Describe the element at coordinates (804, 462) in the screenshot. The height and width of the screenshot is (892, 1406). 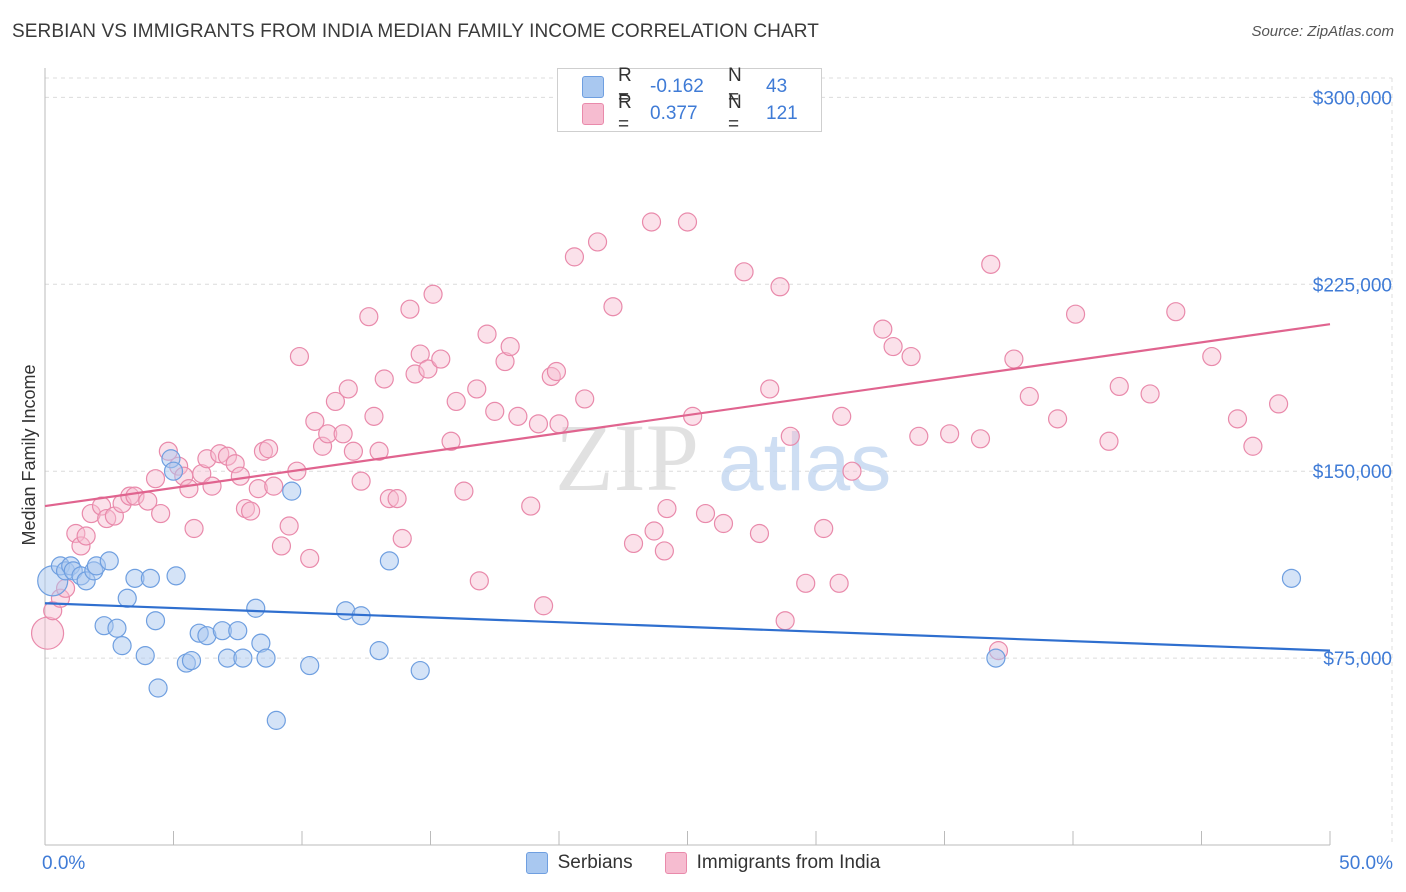
I see `watermark-atlas: atlas` at that location.